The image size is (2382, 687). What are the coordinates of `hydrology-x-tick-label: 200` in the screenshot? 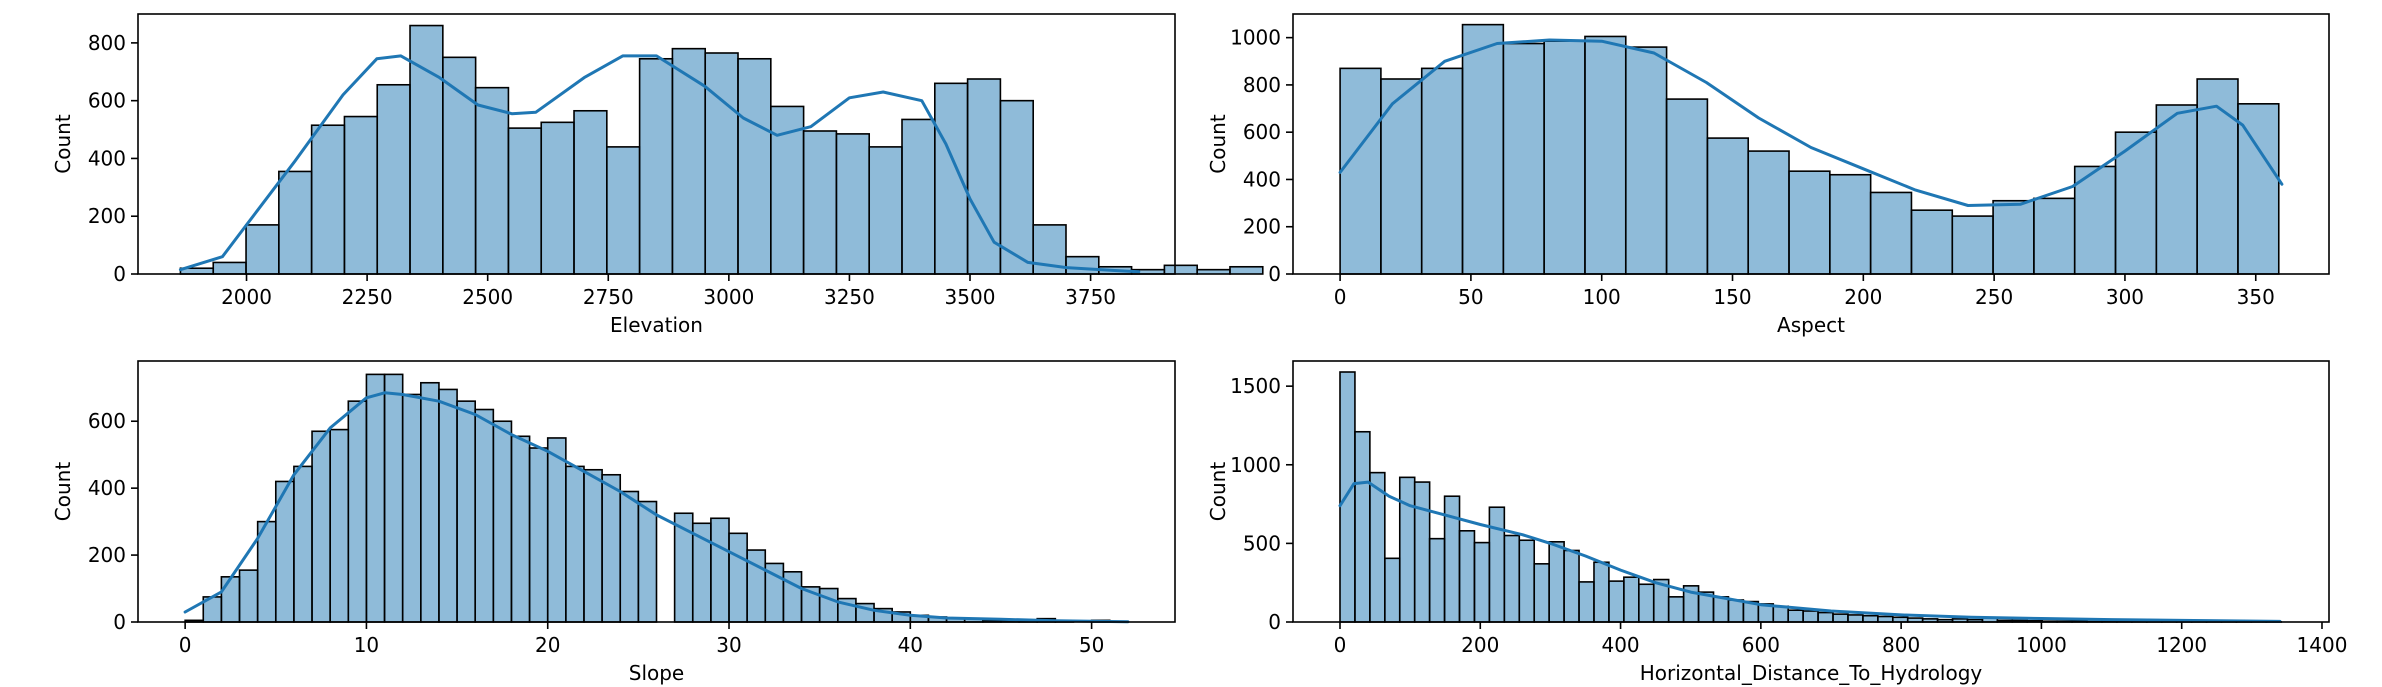 It's located at (1480, 645).